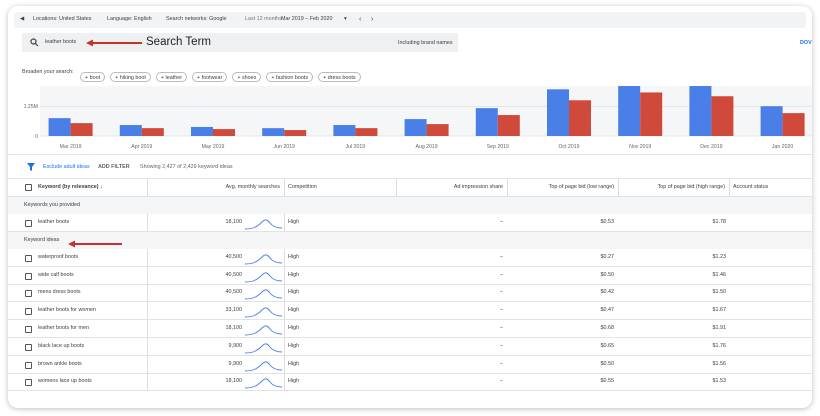  What do you see at coordinates (61, 42) in the screenshot?
I see `search-query: leather boots` at bounding box center [61, 42].